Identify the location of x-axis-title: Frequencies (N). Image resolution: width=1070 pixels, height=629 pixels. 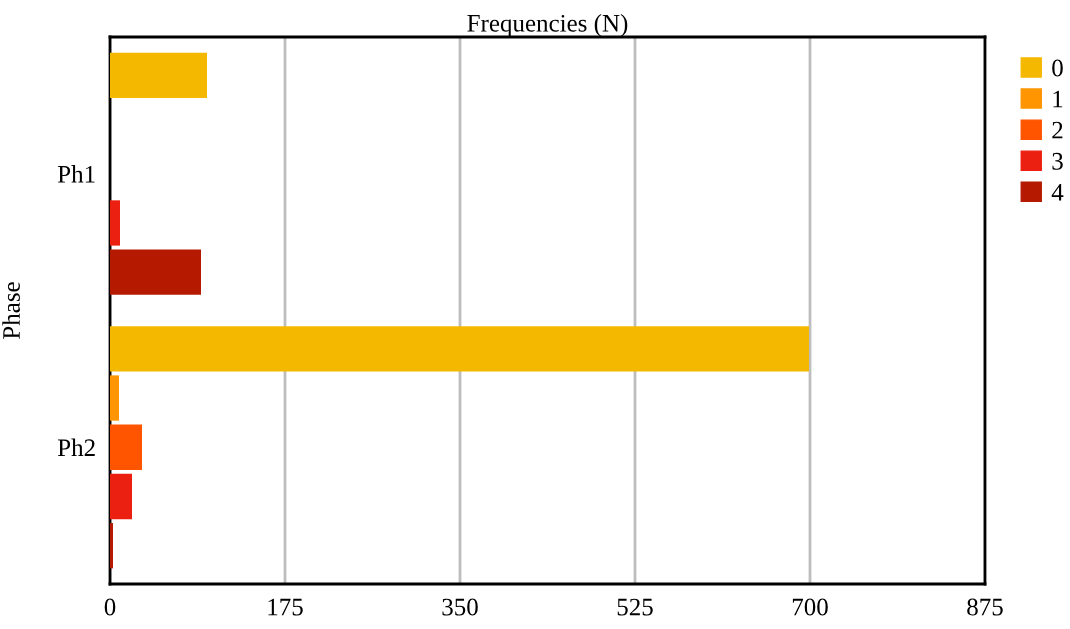
(547, 25).